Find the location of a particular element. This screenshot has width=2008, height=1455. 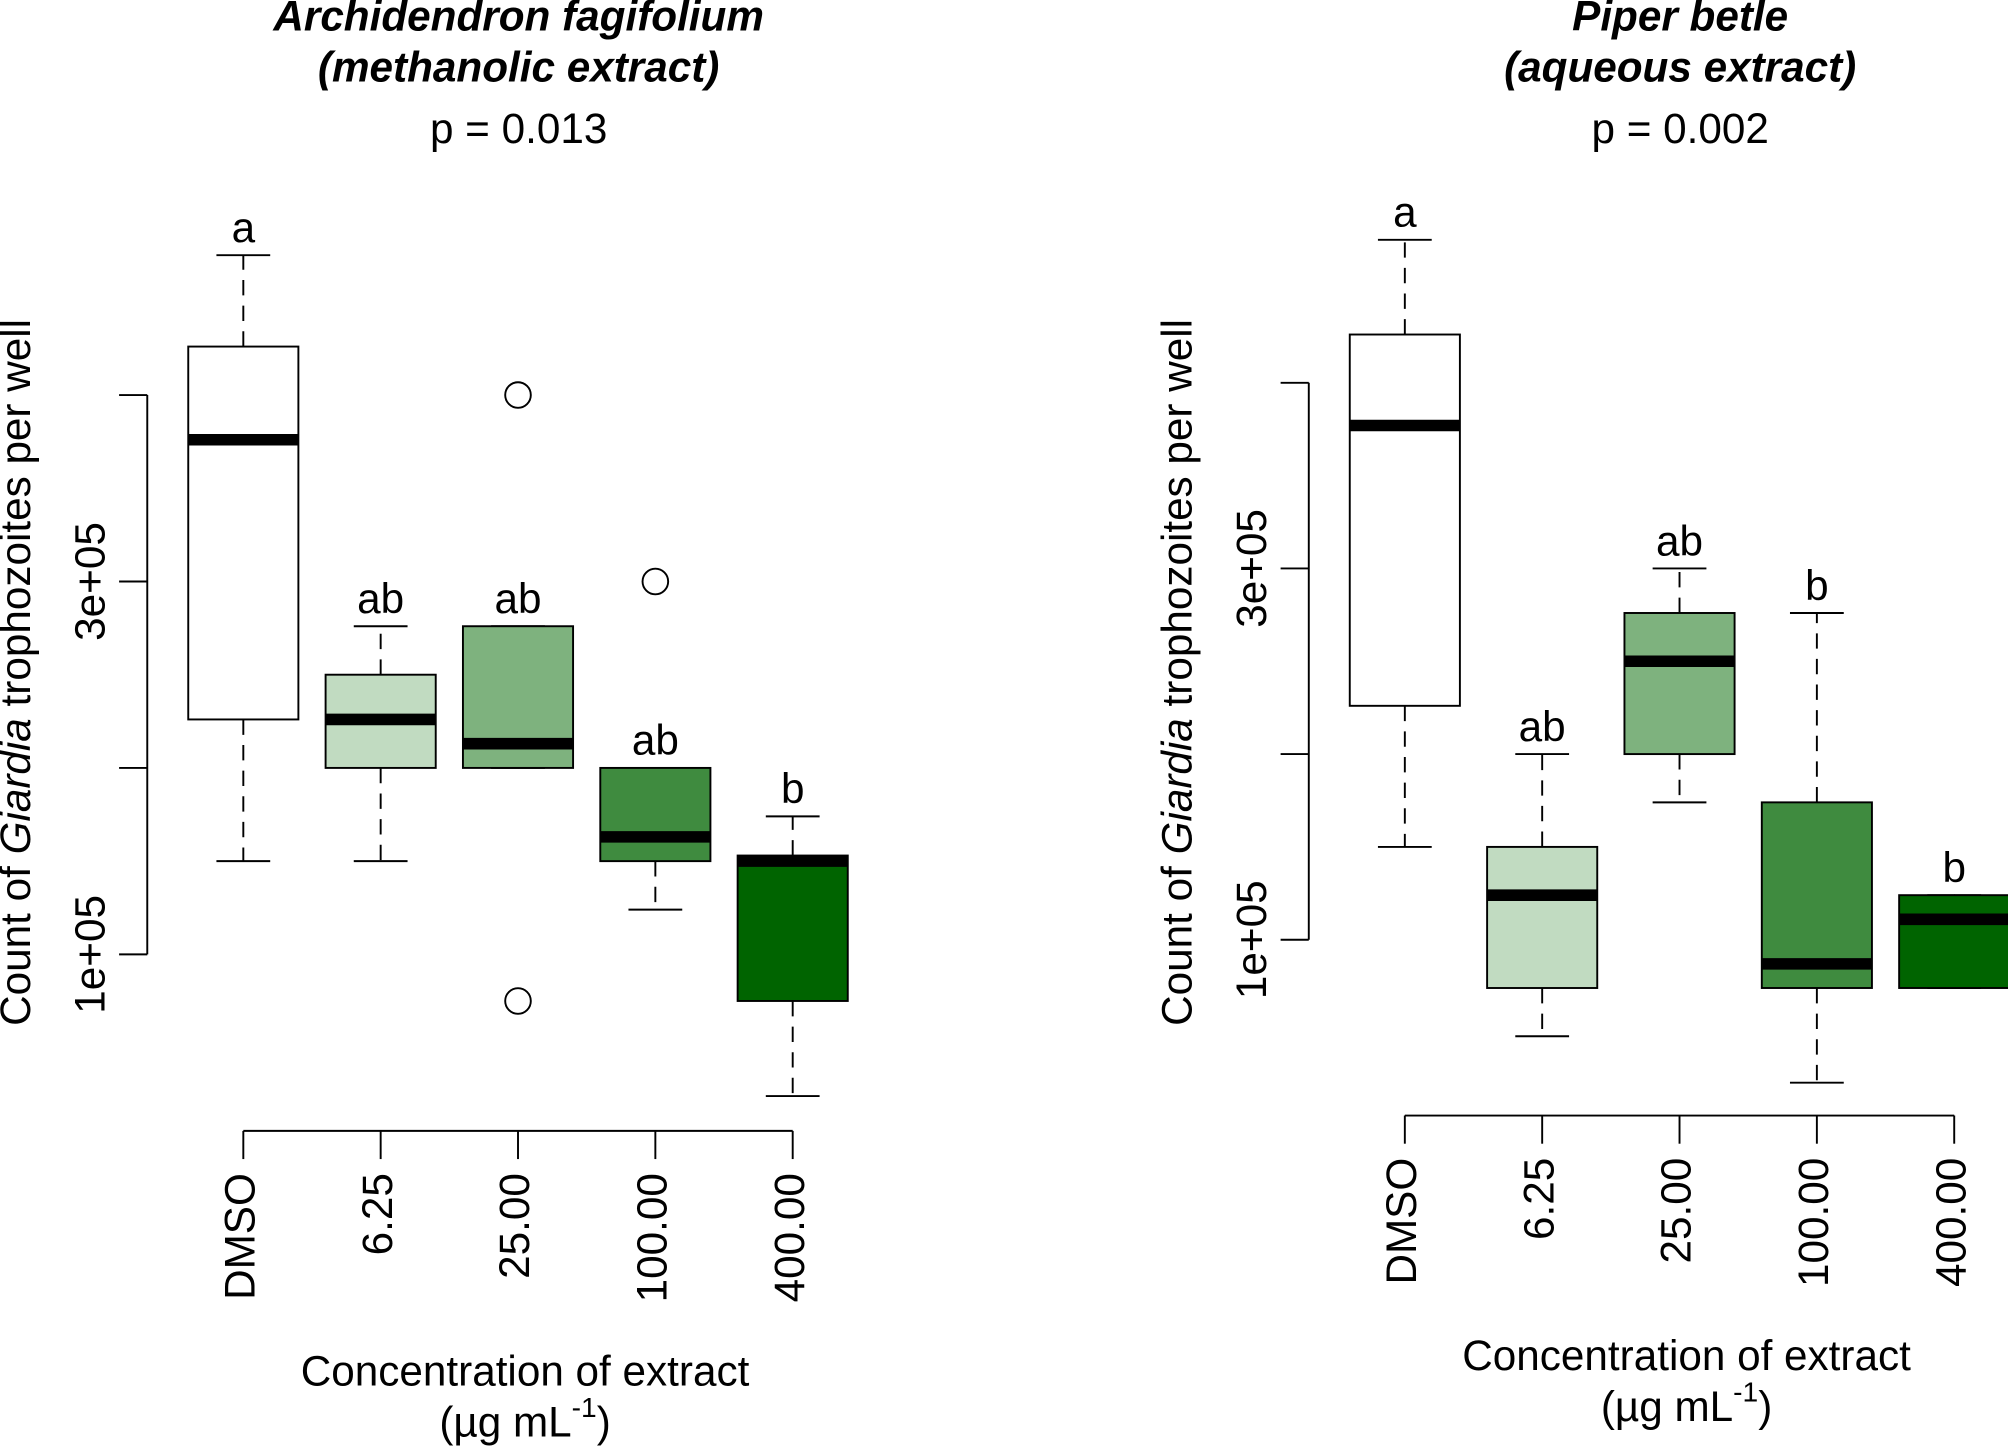

chart-title: Piper betle is located at coordinates (1680, 19).